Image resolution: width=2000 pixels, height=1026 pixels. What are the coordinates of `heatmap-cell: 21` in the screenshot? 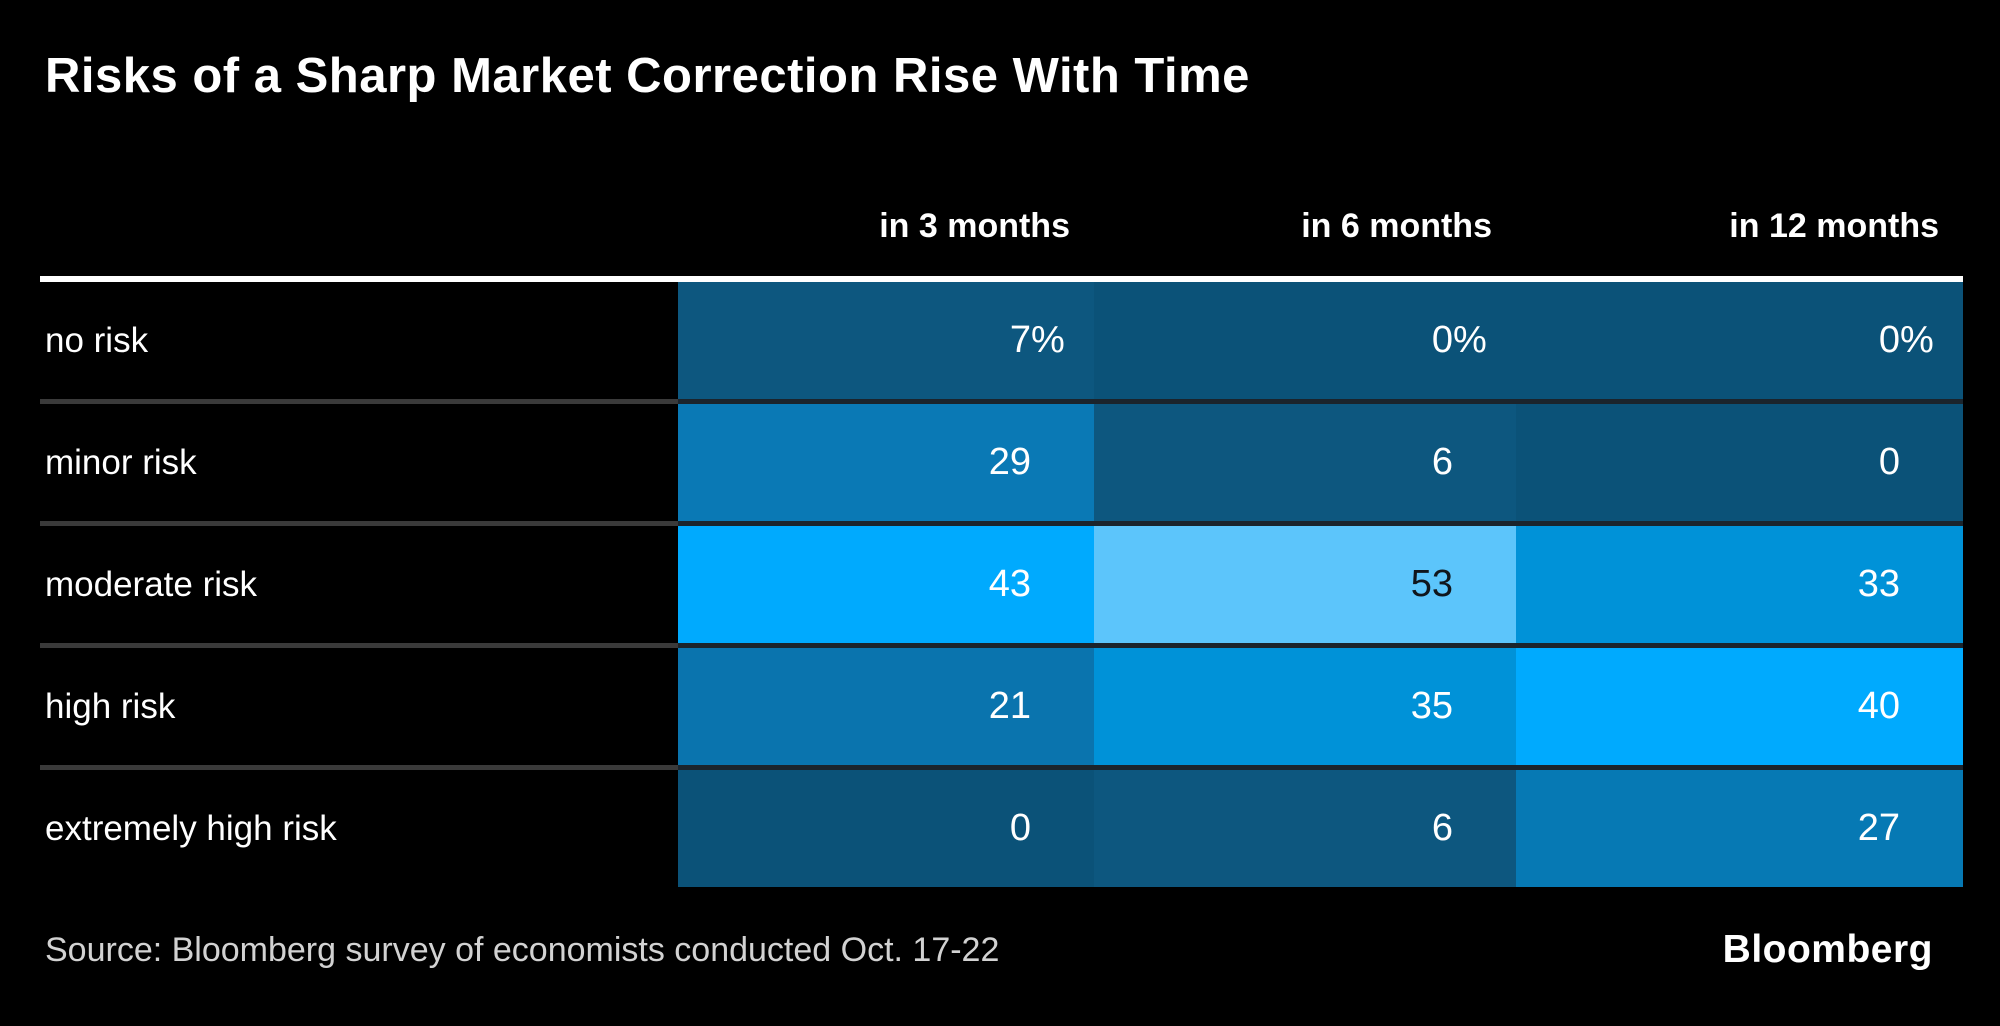 It's located at (886, 706).